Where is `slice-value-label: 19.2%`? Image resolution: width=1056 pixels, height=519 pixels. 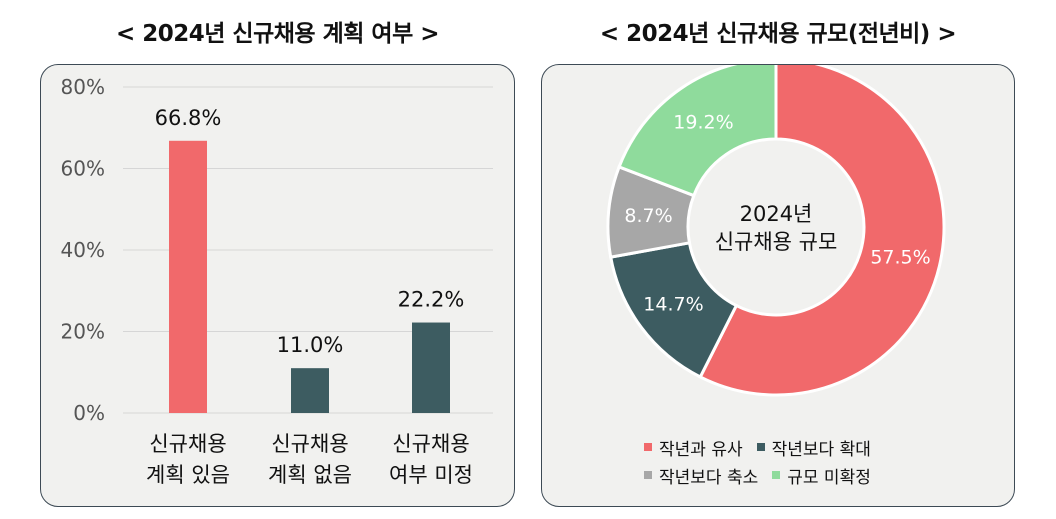 slice-value-label: 19.2% is located at coordinates (703, 123).